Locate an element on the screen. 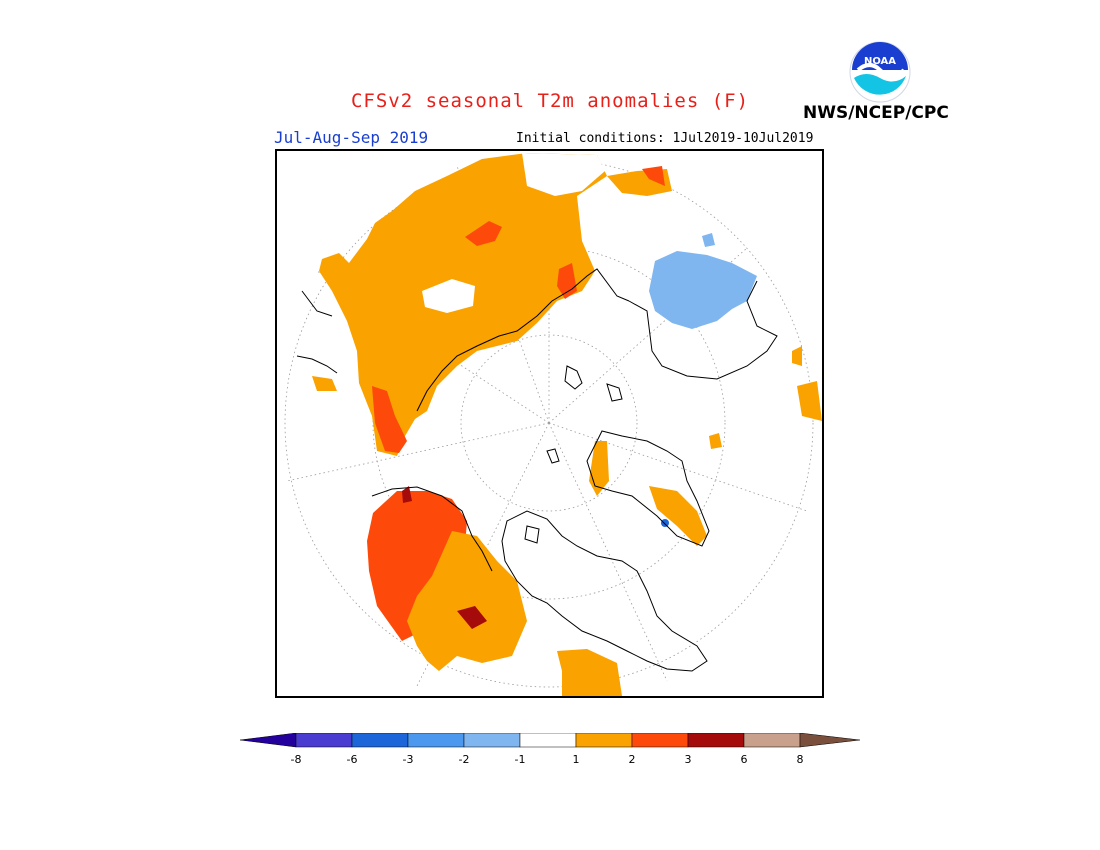  noaa-logo: NOAA is located at coordinates (880, 72).